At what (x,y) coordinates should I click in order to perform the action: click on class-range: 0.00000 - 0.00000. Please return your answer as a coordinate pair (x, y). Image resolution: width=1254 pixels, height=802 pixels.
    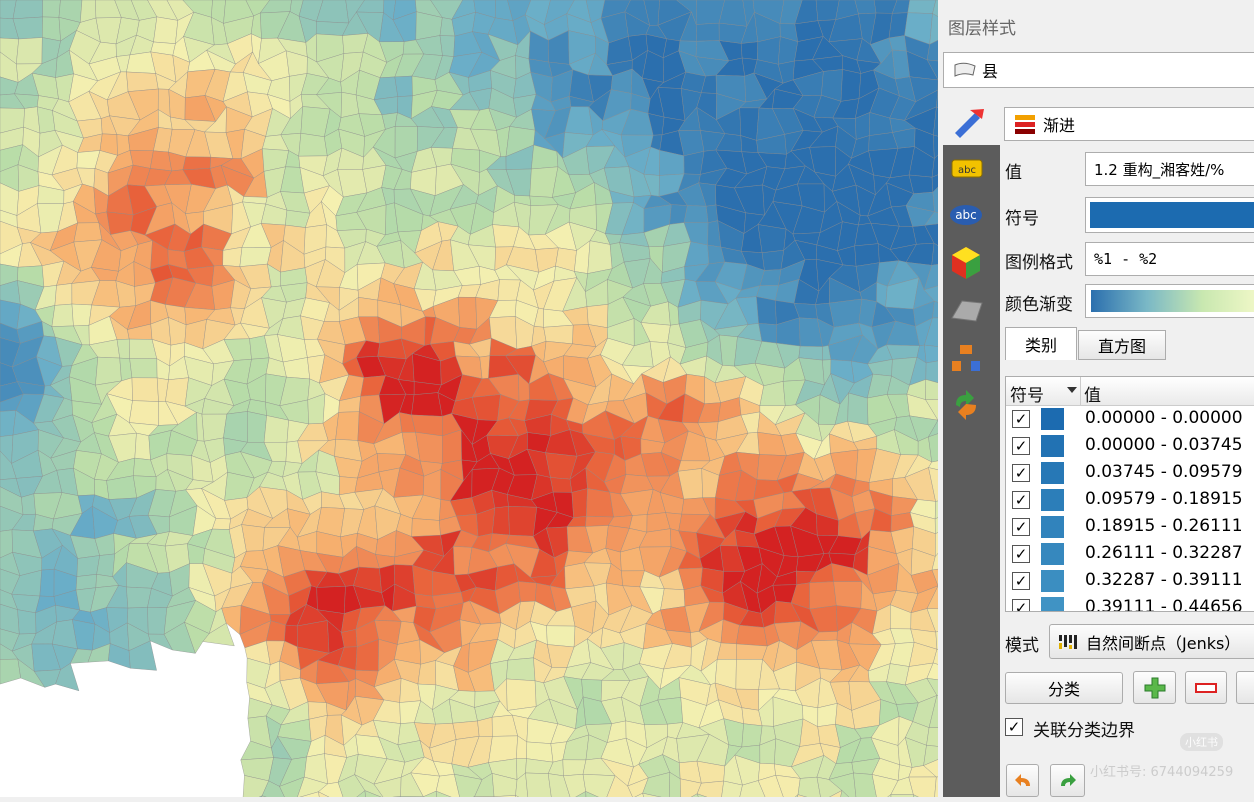
    Looking at the image, I should click on (1164, 418).